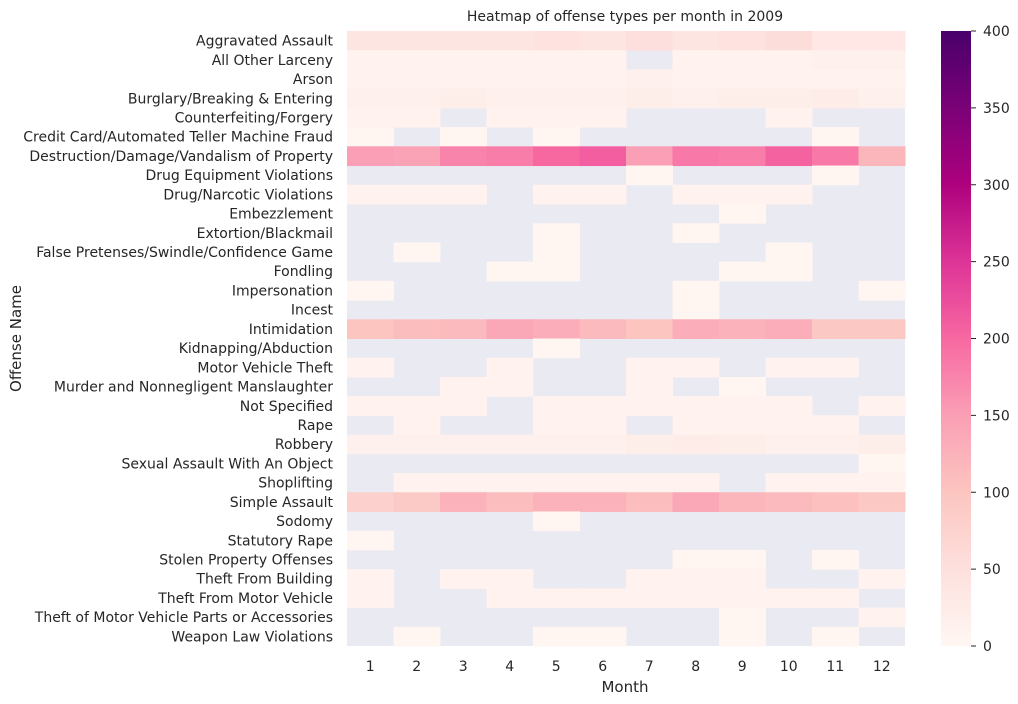 This screenshot has height=704, width=1018. Describe the element at coordinates (742, 667) in the screenshot. I see `x-tick-label: 9` at that location.